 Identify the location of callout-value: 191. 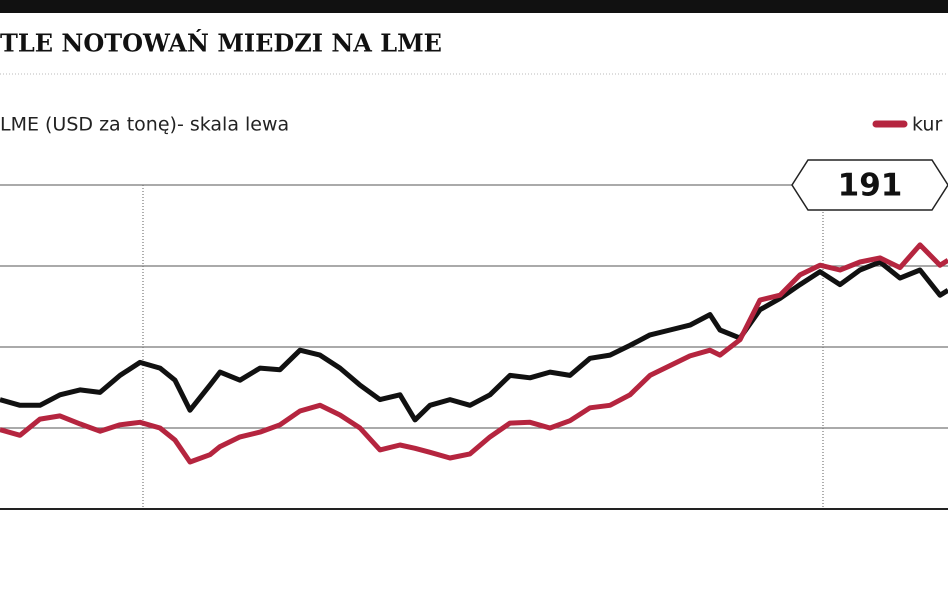
(870, 186).